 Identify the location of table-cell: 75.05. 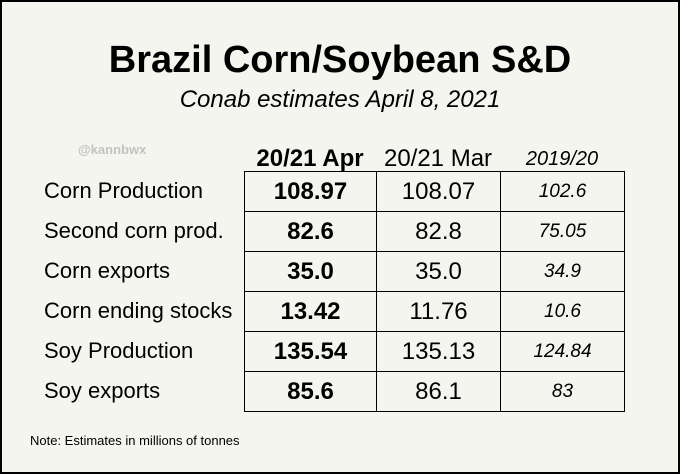
(562, 231).